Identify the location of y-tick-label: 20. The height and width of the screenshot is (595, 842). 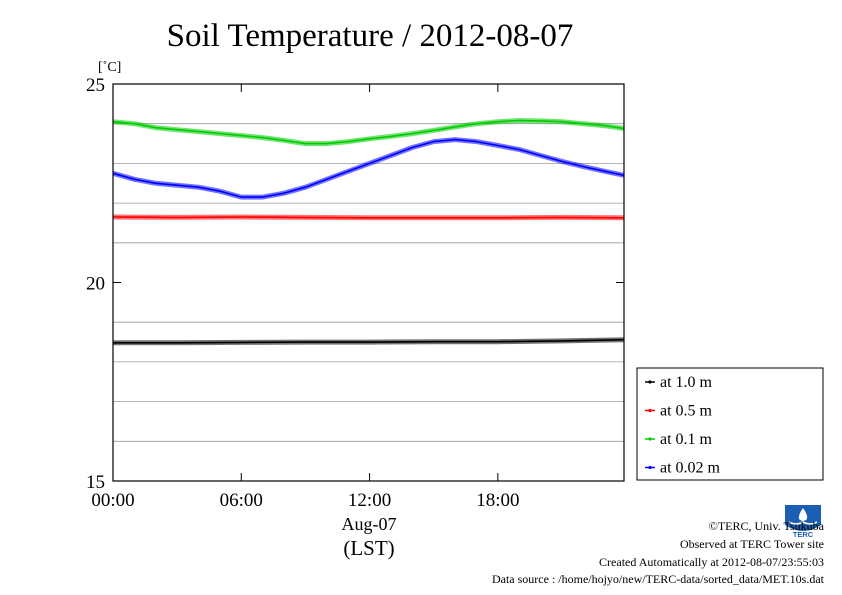
(95, 284).